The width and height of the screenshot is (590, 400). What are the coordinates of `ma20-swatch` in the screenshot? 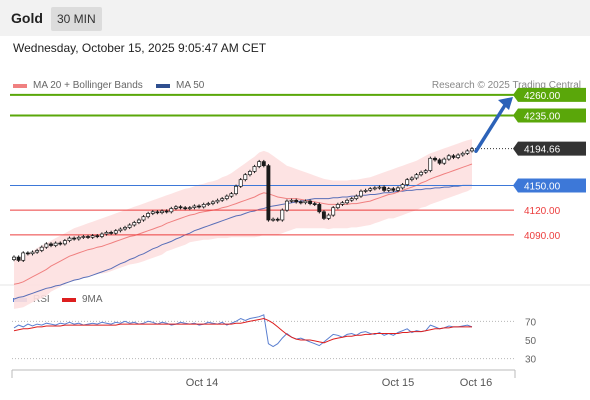 It's located at (20, 85).